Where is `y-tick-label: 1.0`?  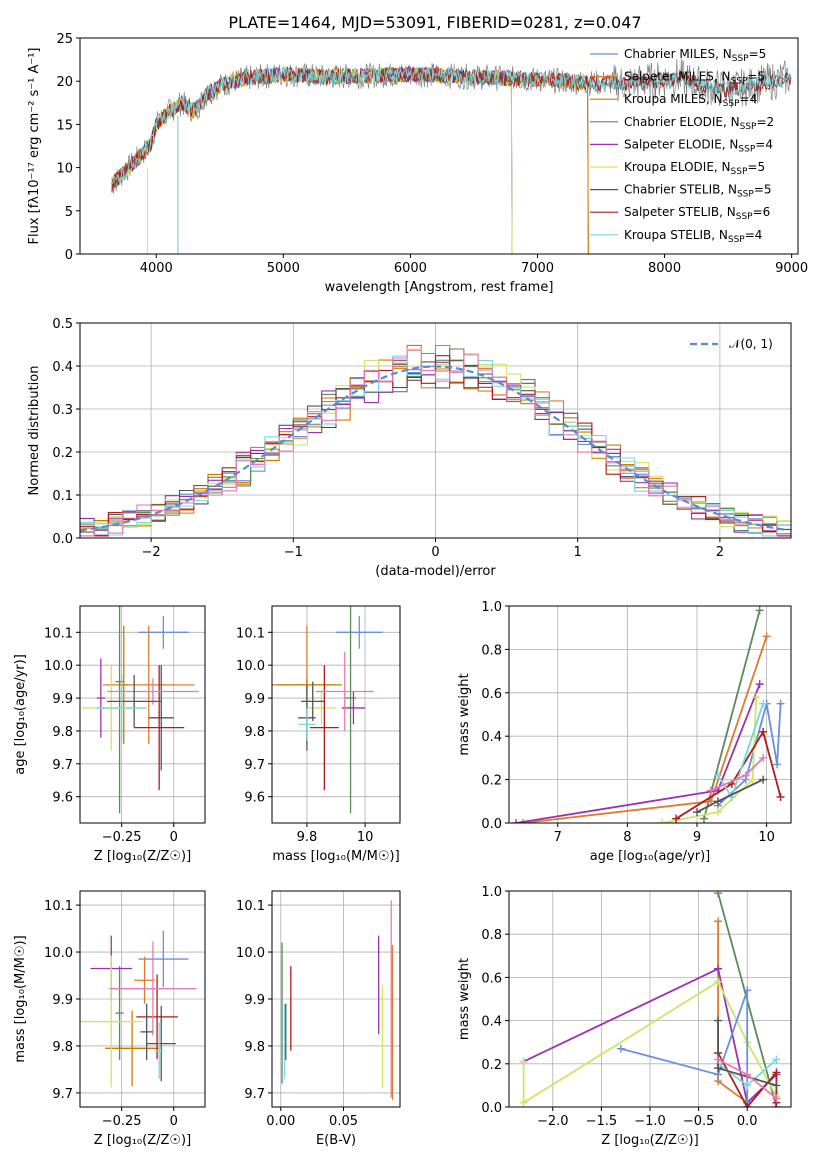
y-tick-label: 1.0 is located at coordinates (491, 607).